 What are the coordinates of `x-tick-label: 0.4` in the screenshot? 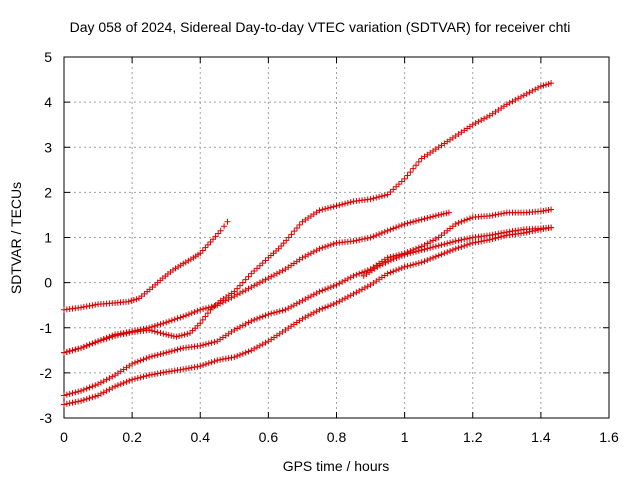 It's located at (201, 437).